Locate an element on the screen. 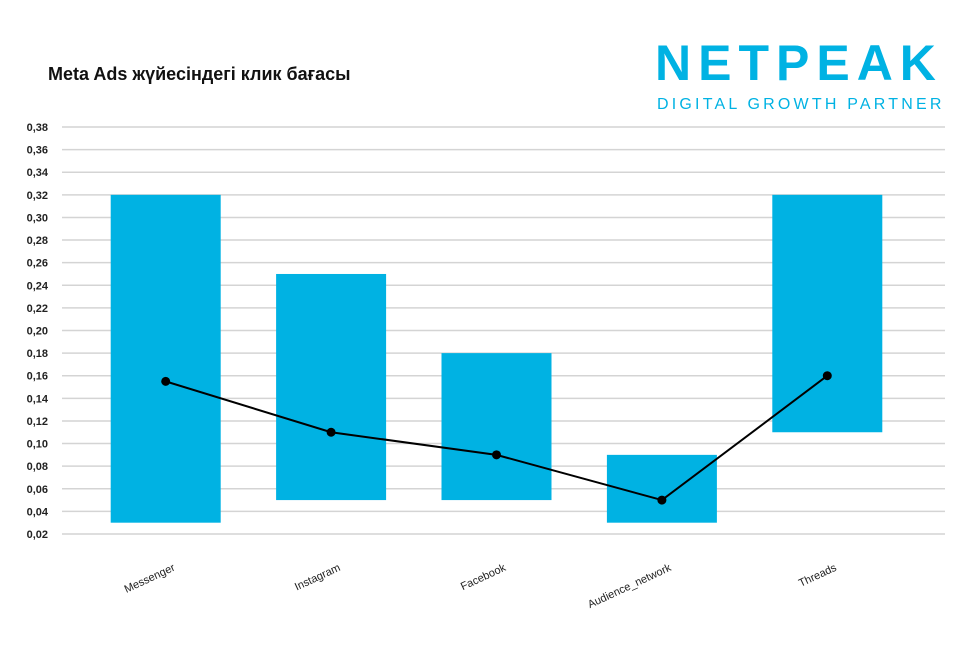 Image resolution: width=975 pixels, height=650 pixels. y-tick-label: 0,34 is located at coordinates (38, 173).